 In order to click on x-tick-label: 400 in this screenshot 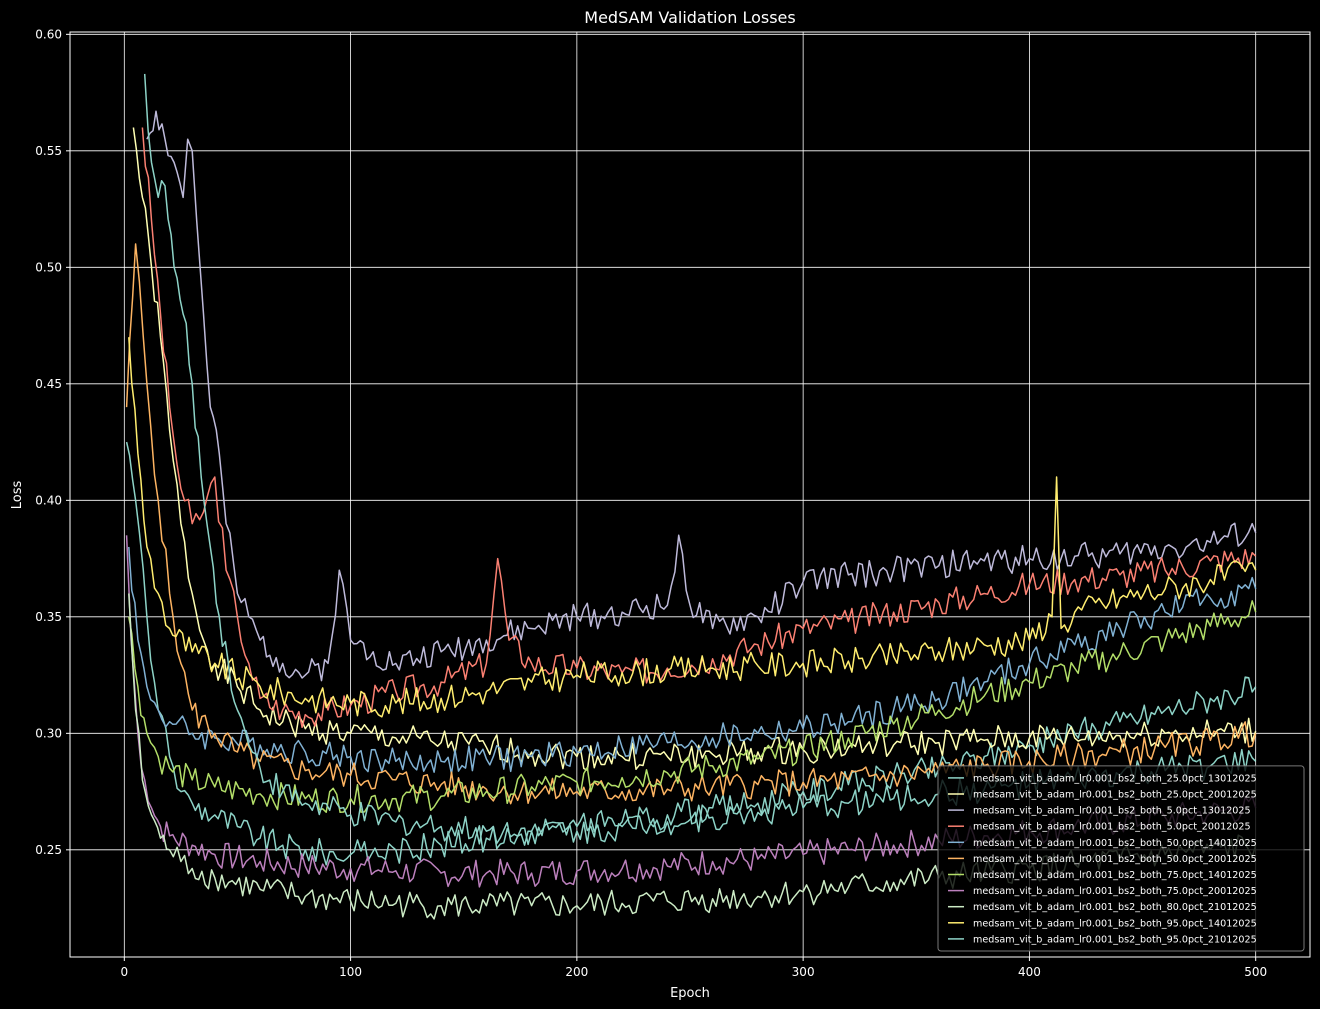, I will do `click(1029, 972)`.